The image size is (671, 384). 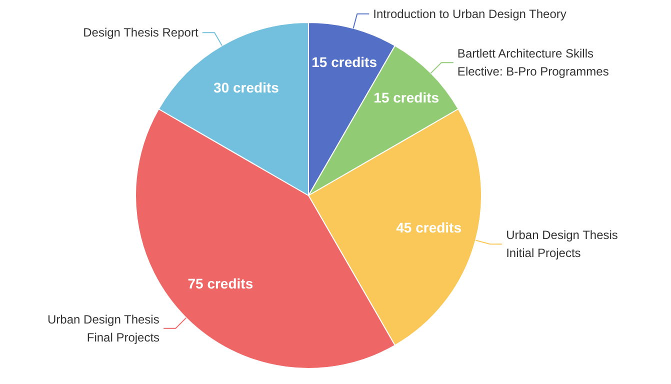 What do you see at coordinates (469, 13) in the screenshot?
I see `slice-label: Introduction to Urban Design Theory` at bounding box center [469, 13].